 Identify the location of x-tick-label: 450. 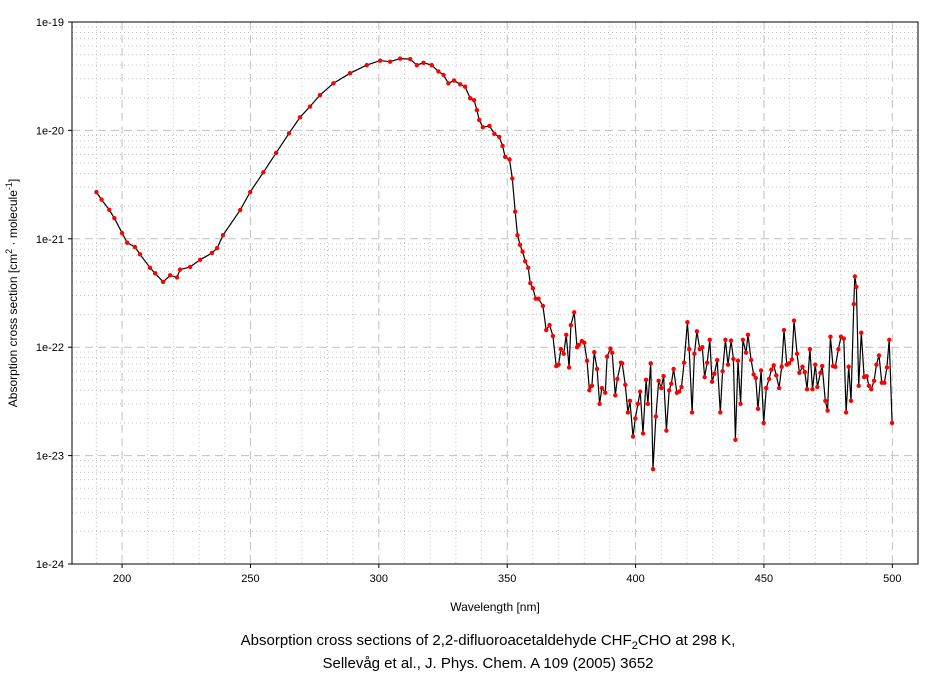
(764, 579).